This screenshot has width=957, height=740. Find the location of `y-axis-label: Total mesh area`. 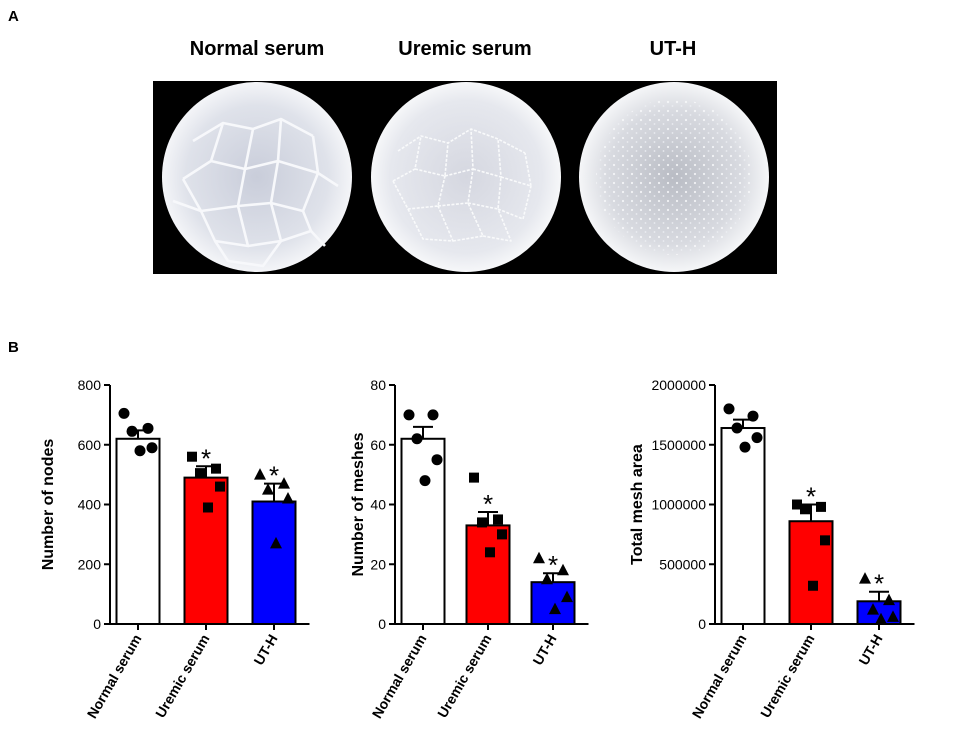

y-axis-label: Total mesh area is located at coordinates (638, 504).